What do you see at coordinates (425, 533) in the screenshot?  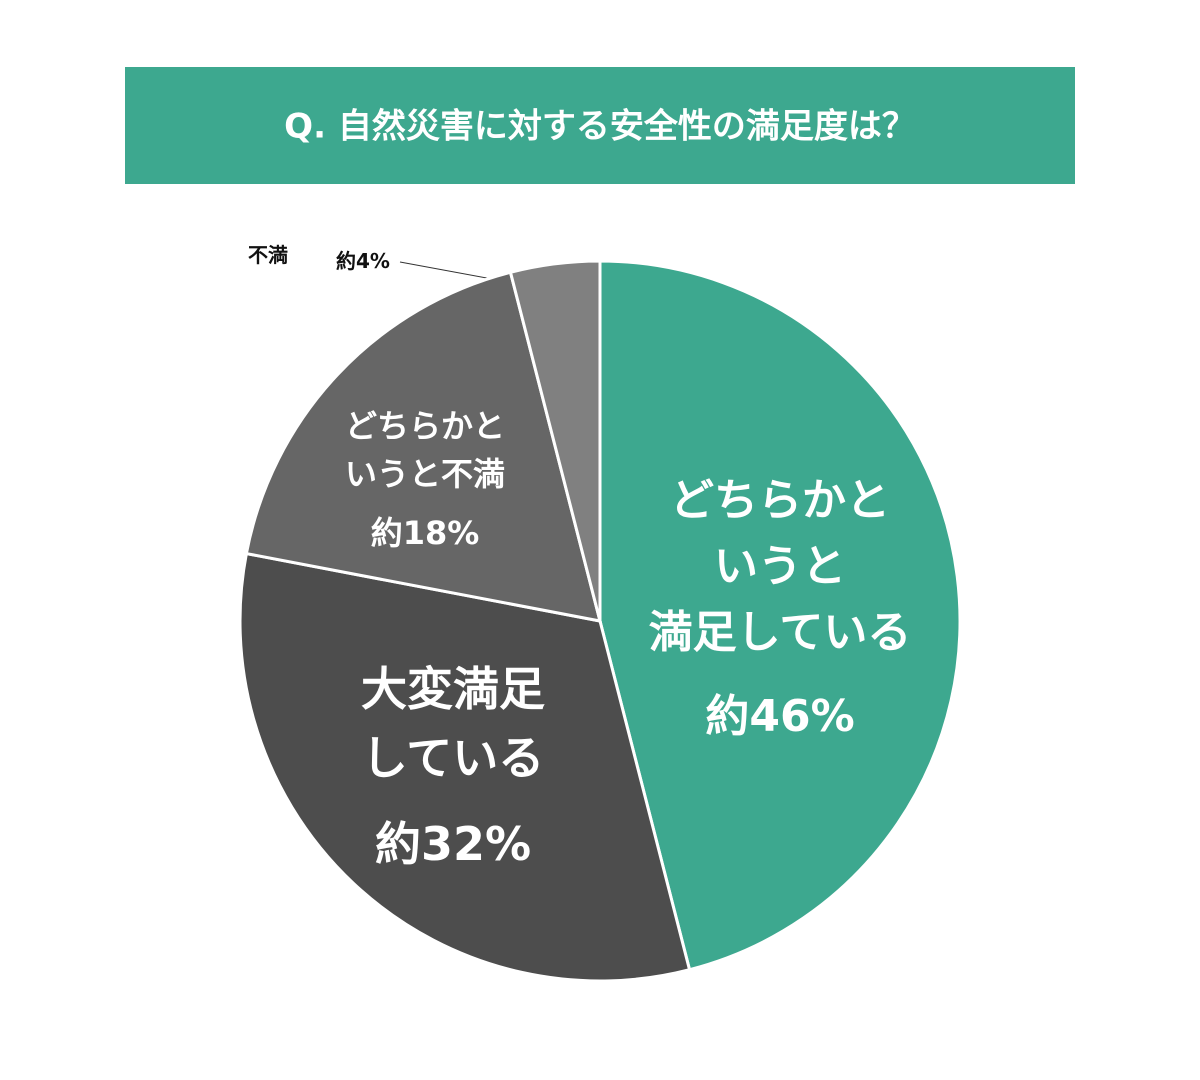 I see `value-label: 約18%` at bounding box center [425, 533].